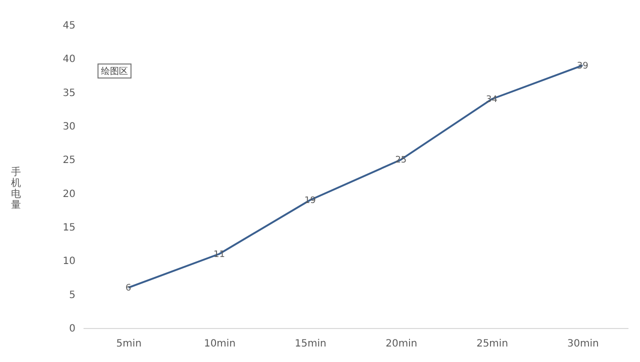 The image size is (640, 362). I want to click on annotation: 绘图区, so click(114, 71).